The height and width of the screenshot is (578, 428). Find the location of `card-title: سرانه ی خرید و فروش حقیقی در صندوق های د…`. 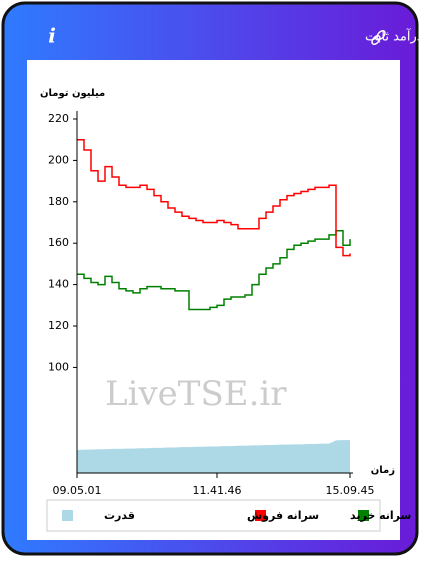

card-title: سرانه ی خرید و فروش حقیقی در صندوق های د… is located at coordinates (396, 36).